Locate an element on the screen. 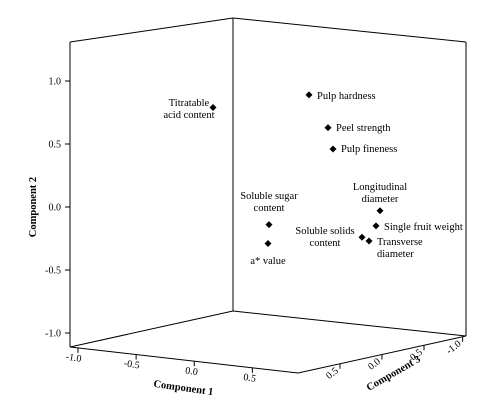 The height and width of the screenshot is (403, 499). data-point-label: Pulp hardness is located at coordinates (346, 96).